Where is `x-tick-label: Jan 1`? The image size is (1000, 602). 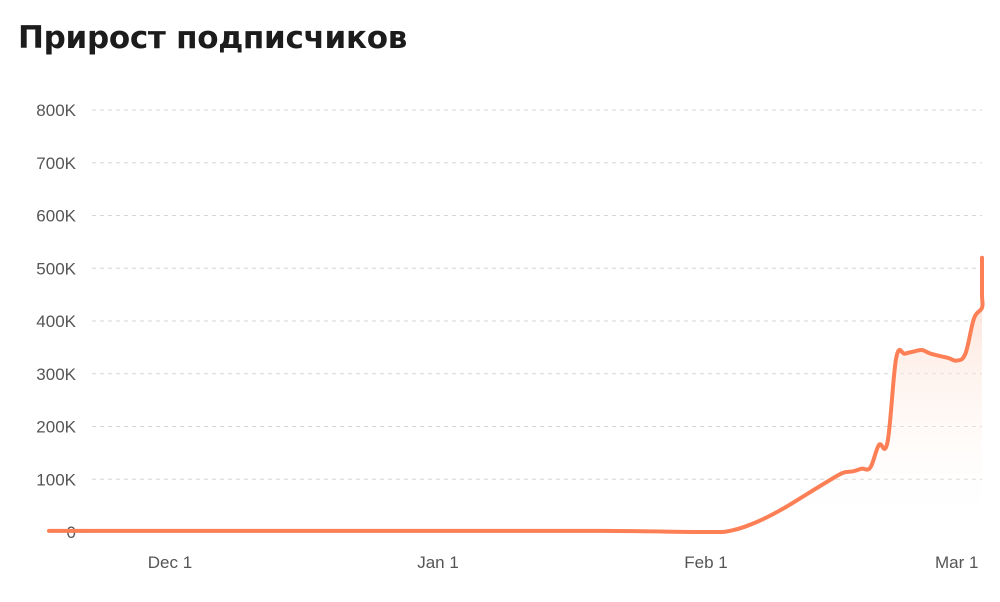 x-tick-label: Jan 1 is located at coordinates (438, 562).